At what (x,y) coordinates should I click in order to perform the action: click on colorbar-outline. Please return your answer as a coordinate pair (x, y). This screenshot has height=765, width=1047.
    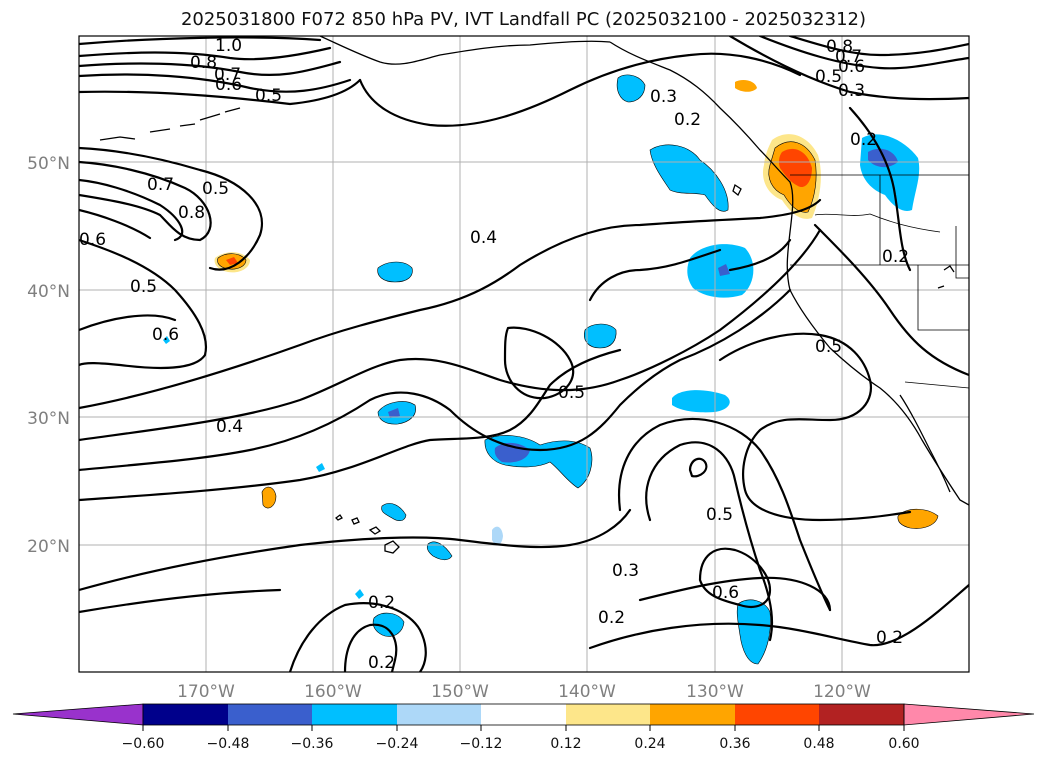
    Looking at the image, I should click on (523, 714).